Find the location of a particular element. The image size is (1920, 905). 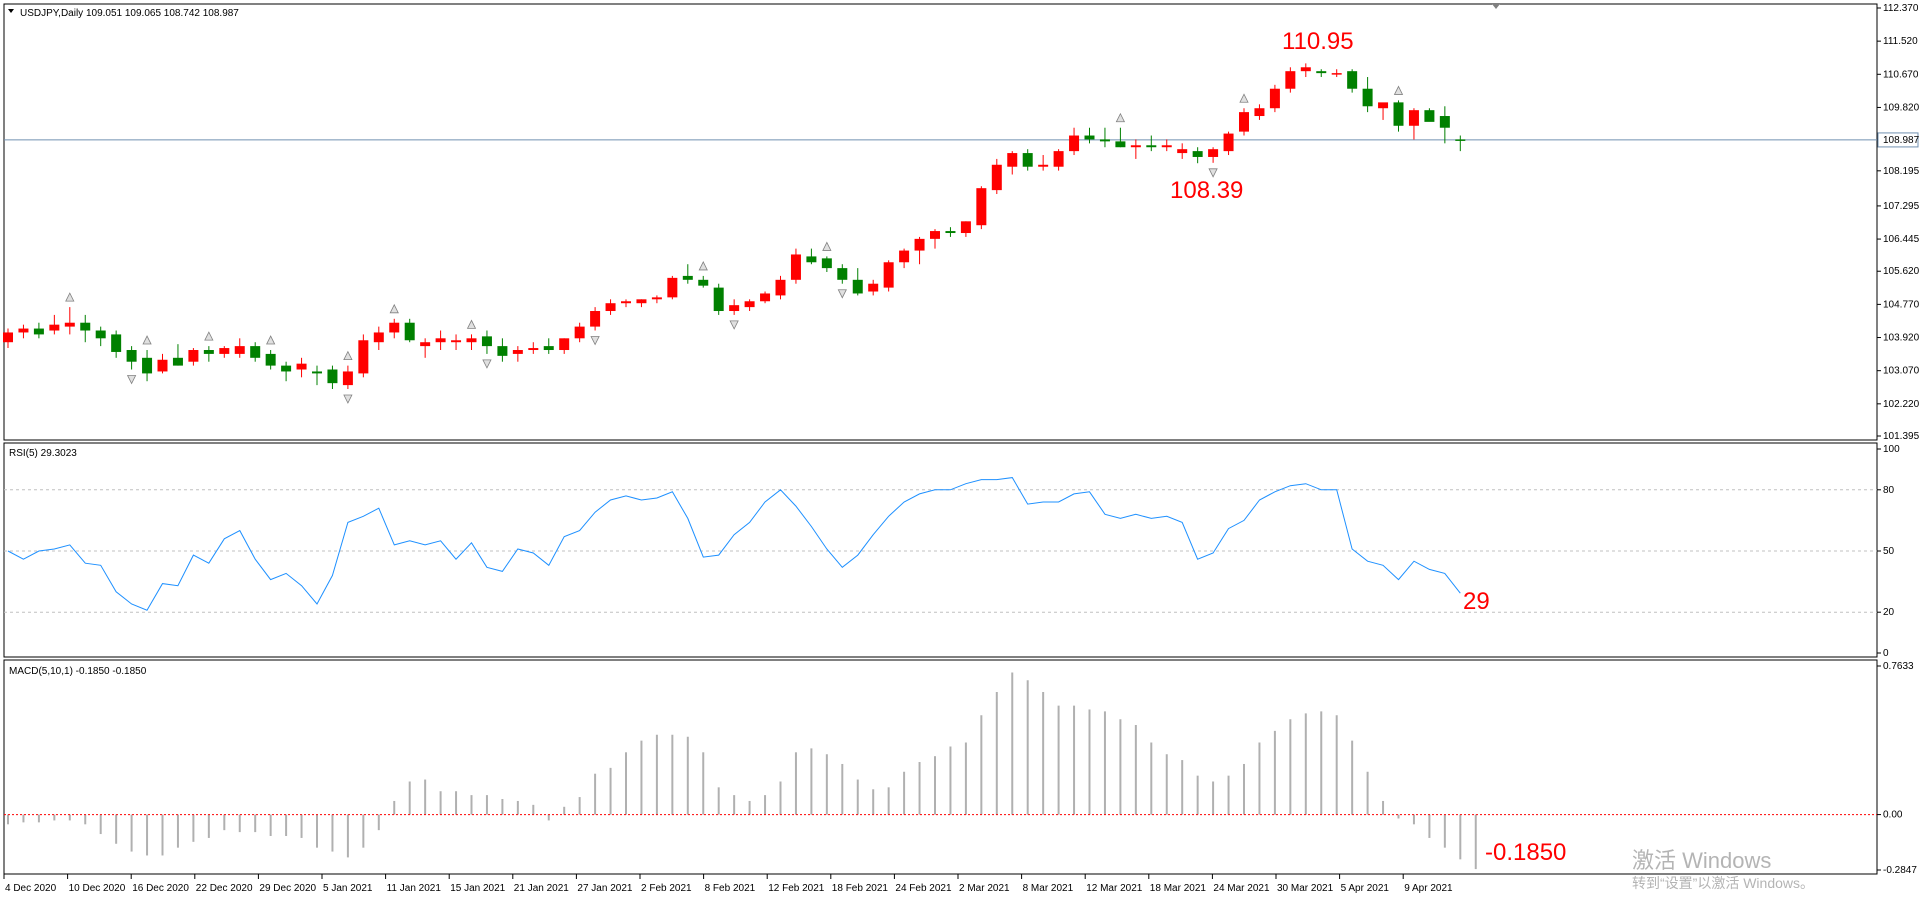

price-tick-label: 101.395 is located at coordinates (1901, 436).